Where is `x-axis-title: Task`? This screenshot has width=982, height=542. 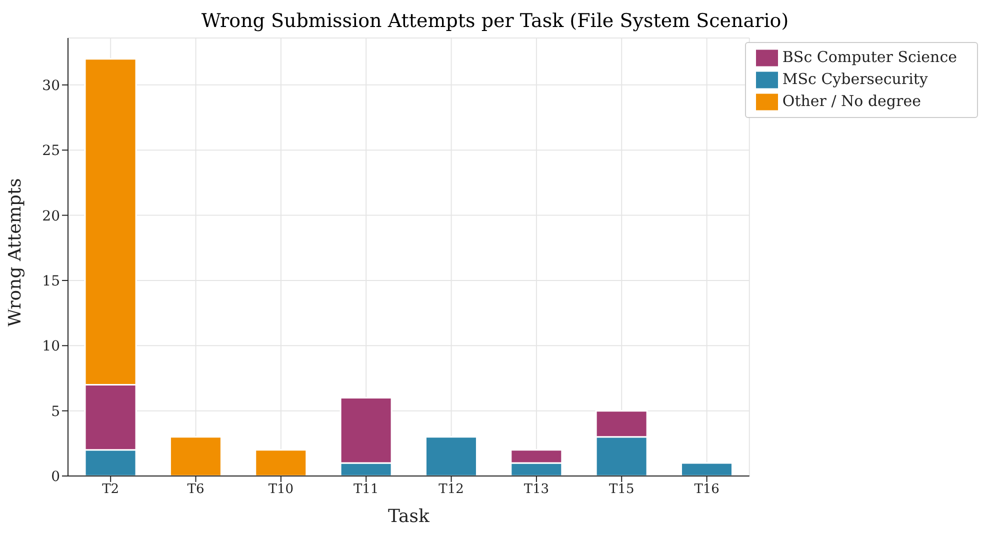
x-axis-title: Task is located at coordinates (409, 516).